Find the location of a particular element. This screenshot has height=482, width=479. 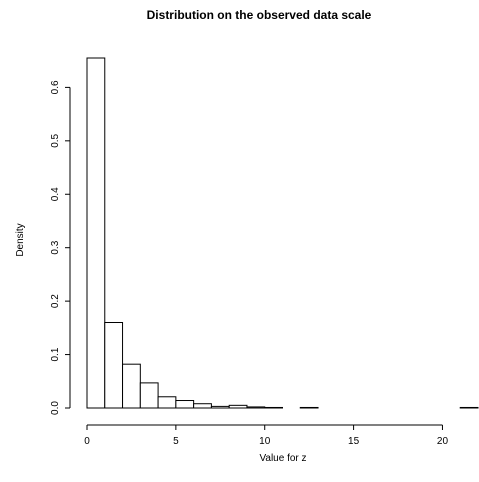

y-tick-label-3: 0.3 is located at coordinates (55, 247).